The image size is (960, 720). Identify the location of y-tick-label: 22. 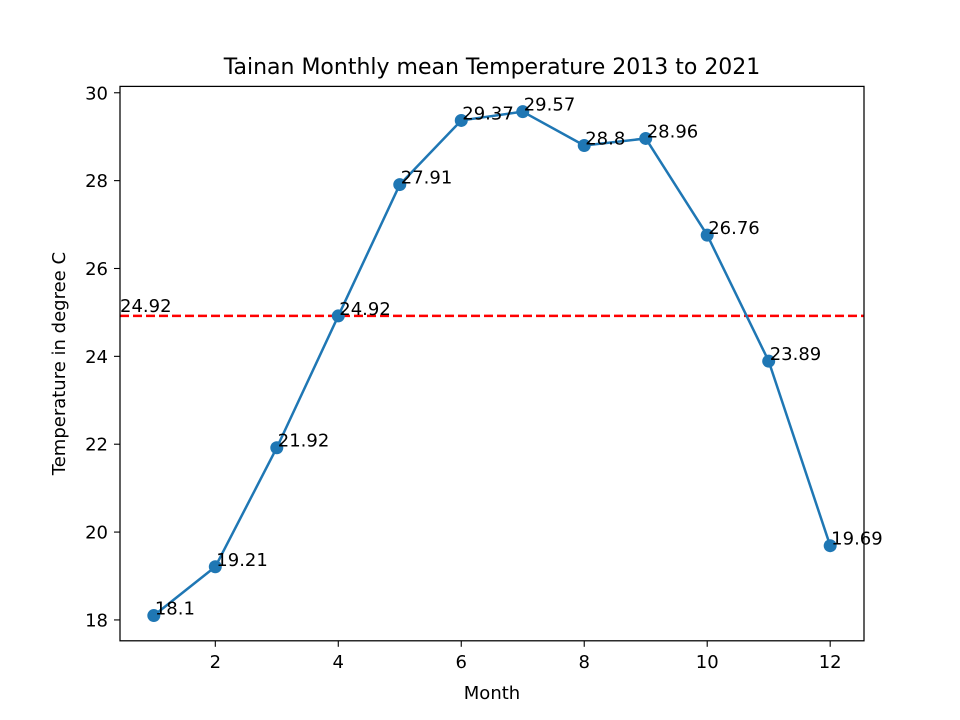
(96, 445).